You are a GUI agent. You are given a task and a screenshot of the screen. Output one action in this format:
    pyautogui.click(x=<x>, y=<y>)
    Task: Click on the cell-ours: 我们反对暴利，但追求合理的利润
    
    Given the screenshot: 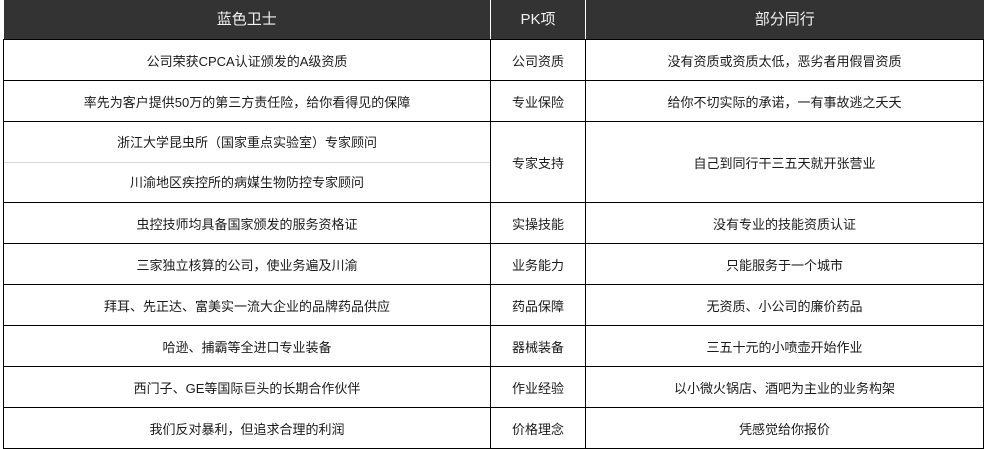 What is the action you would take?
    pyautogui.click(x=247, y=428)
    